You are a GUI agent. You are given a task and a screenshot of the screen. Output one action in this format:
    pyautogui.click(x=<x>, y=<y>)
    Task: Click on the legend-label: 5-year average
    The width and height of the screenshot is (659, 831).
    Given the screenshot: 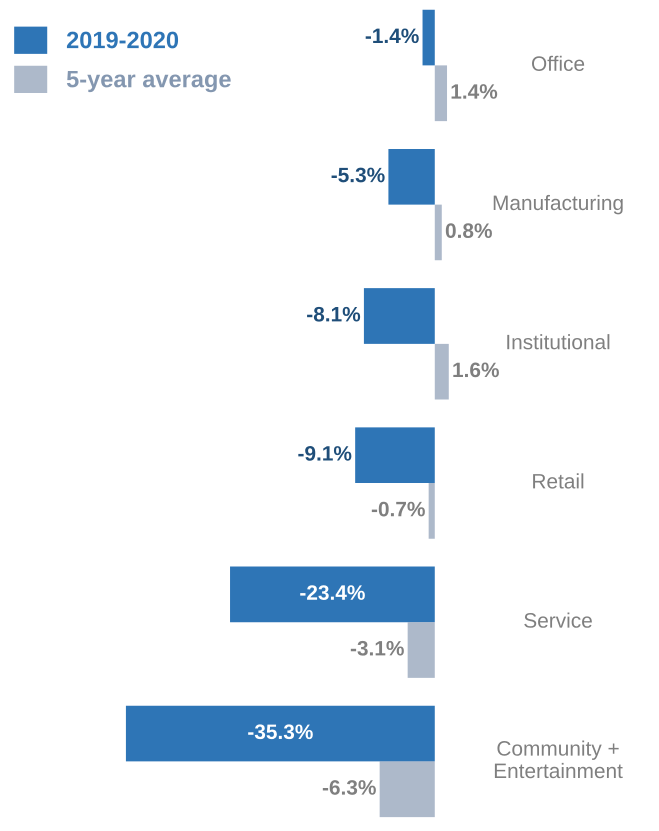 What is the action you would take?
    pyautogui.click(x=148, y=81)
    